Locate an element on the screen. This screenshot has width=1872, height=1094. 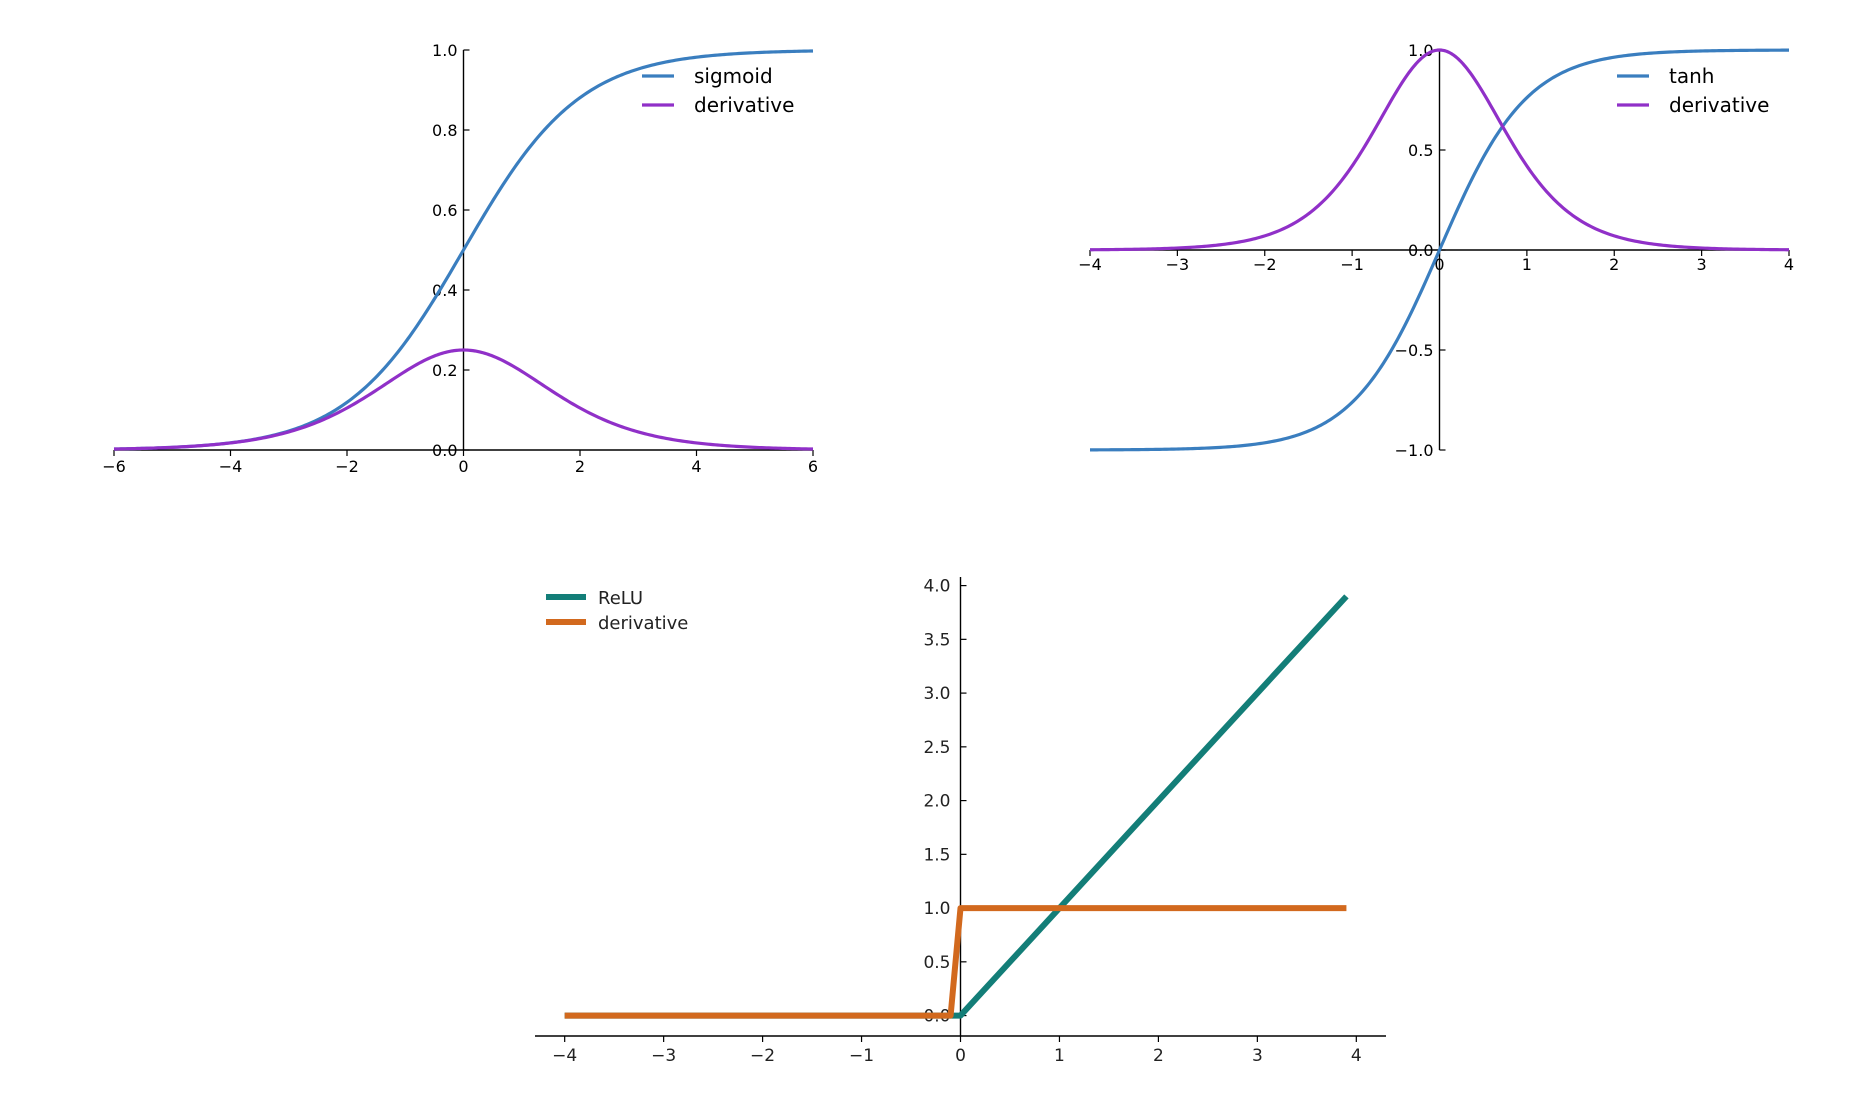
series-line-tanh is located at coordinates (1439, 250).